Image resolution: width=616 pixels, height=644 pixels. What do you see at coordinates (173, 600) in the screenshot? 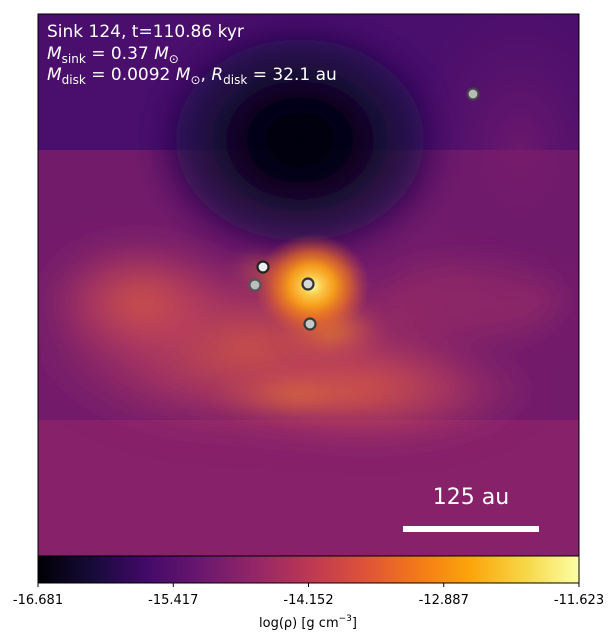
I see `colorbar-tick-label: -15.417` at bounding box center [173, 600].